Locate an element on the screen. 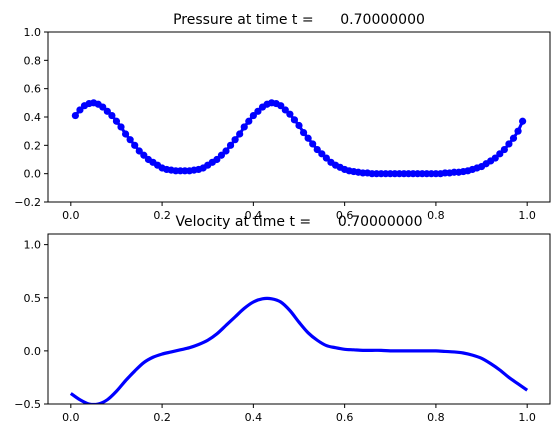  pressure-xtick-label: 1.0 is located at coordinates (527, 215).